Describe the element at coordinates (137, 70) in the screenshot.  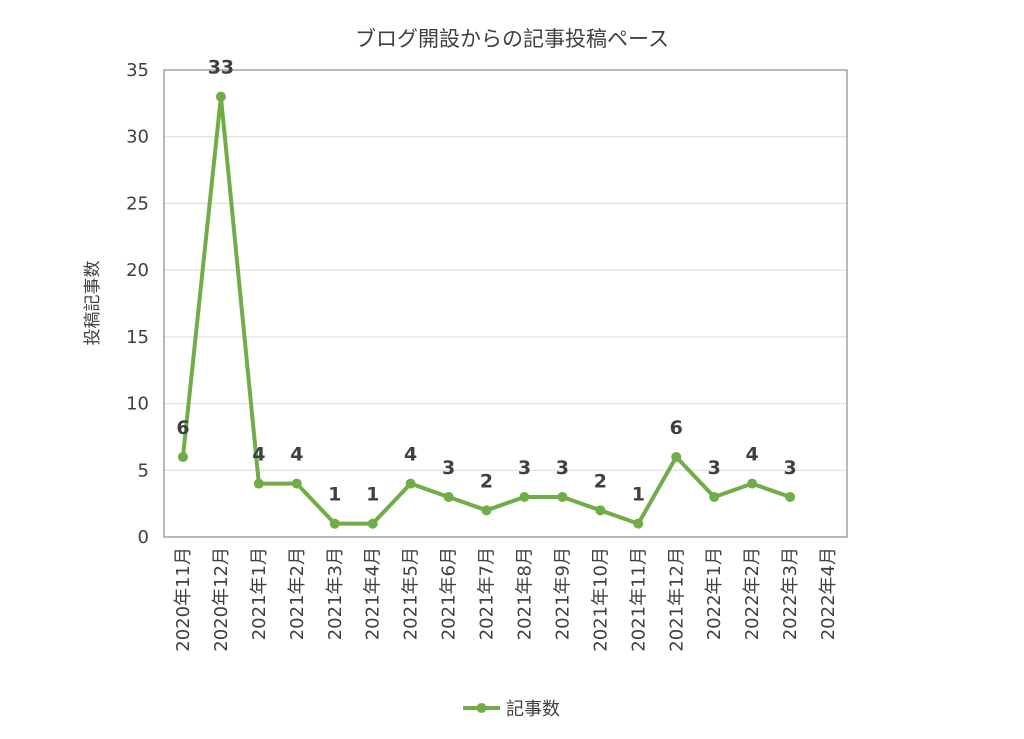
I see `y-tick-label: 35` at that location.